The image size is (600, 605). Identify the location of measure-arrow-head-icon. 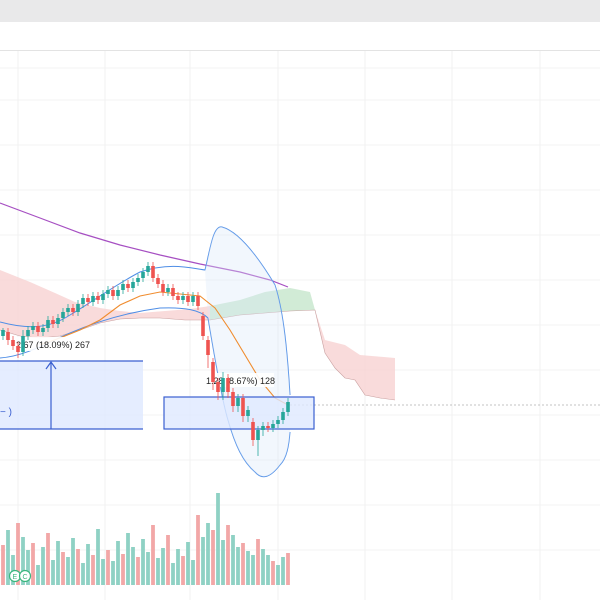
(51, 365).